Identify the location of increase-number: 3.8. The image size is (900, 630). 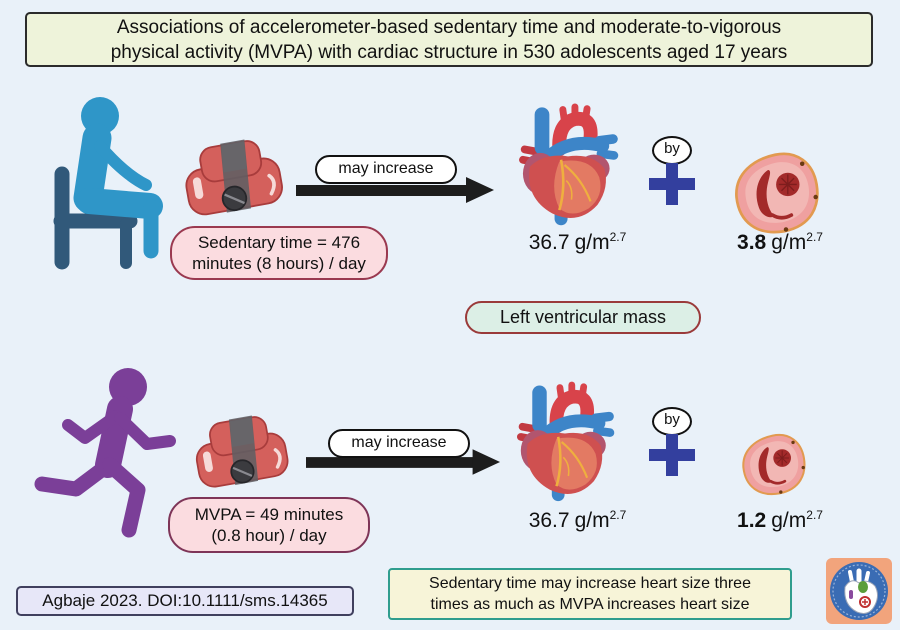
(752, 242).